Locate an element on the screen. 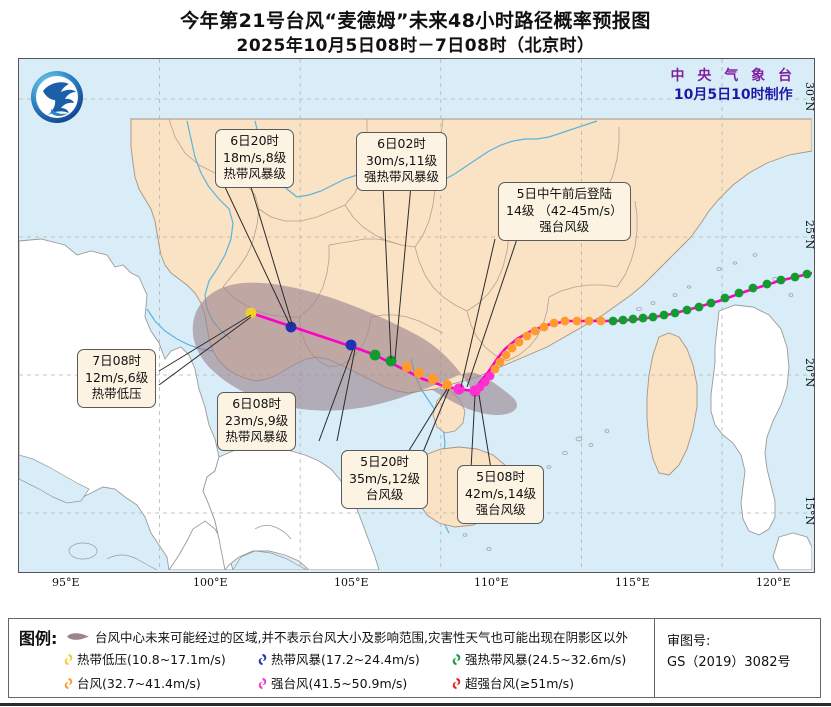 The image size is (831, 707). cone-legend-icon is located at coordinates (78, 636).